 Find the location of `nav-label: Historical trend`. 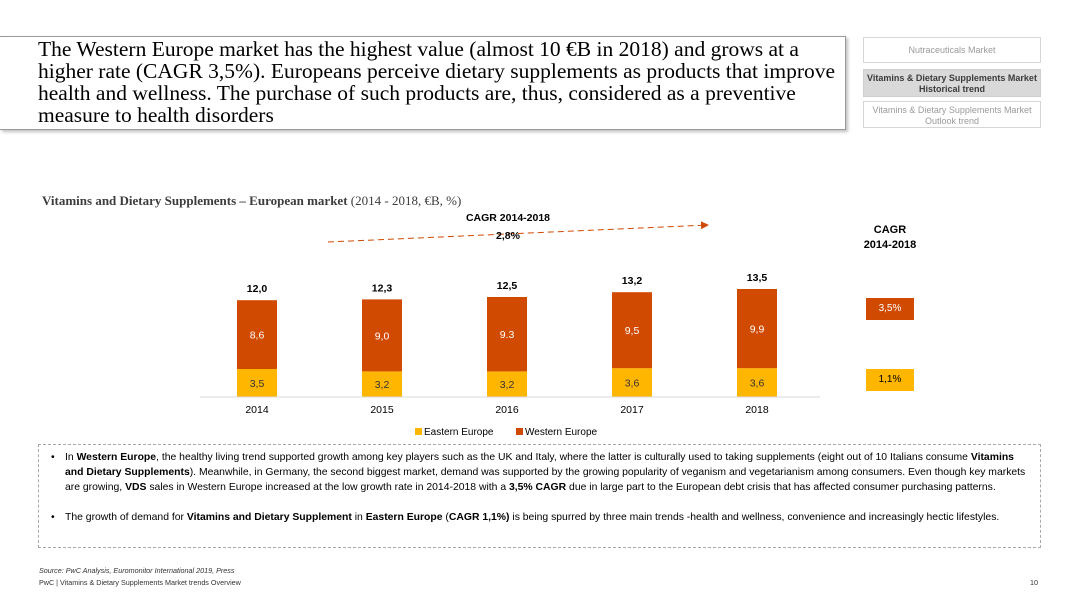

nav-label: Historical trend is located at coordinates (951, 89).